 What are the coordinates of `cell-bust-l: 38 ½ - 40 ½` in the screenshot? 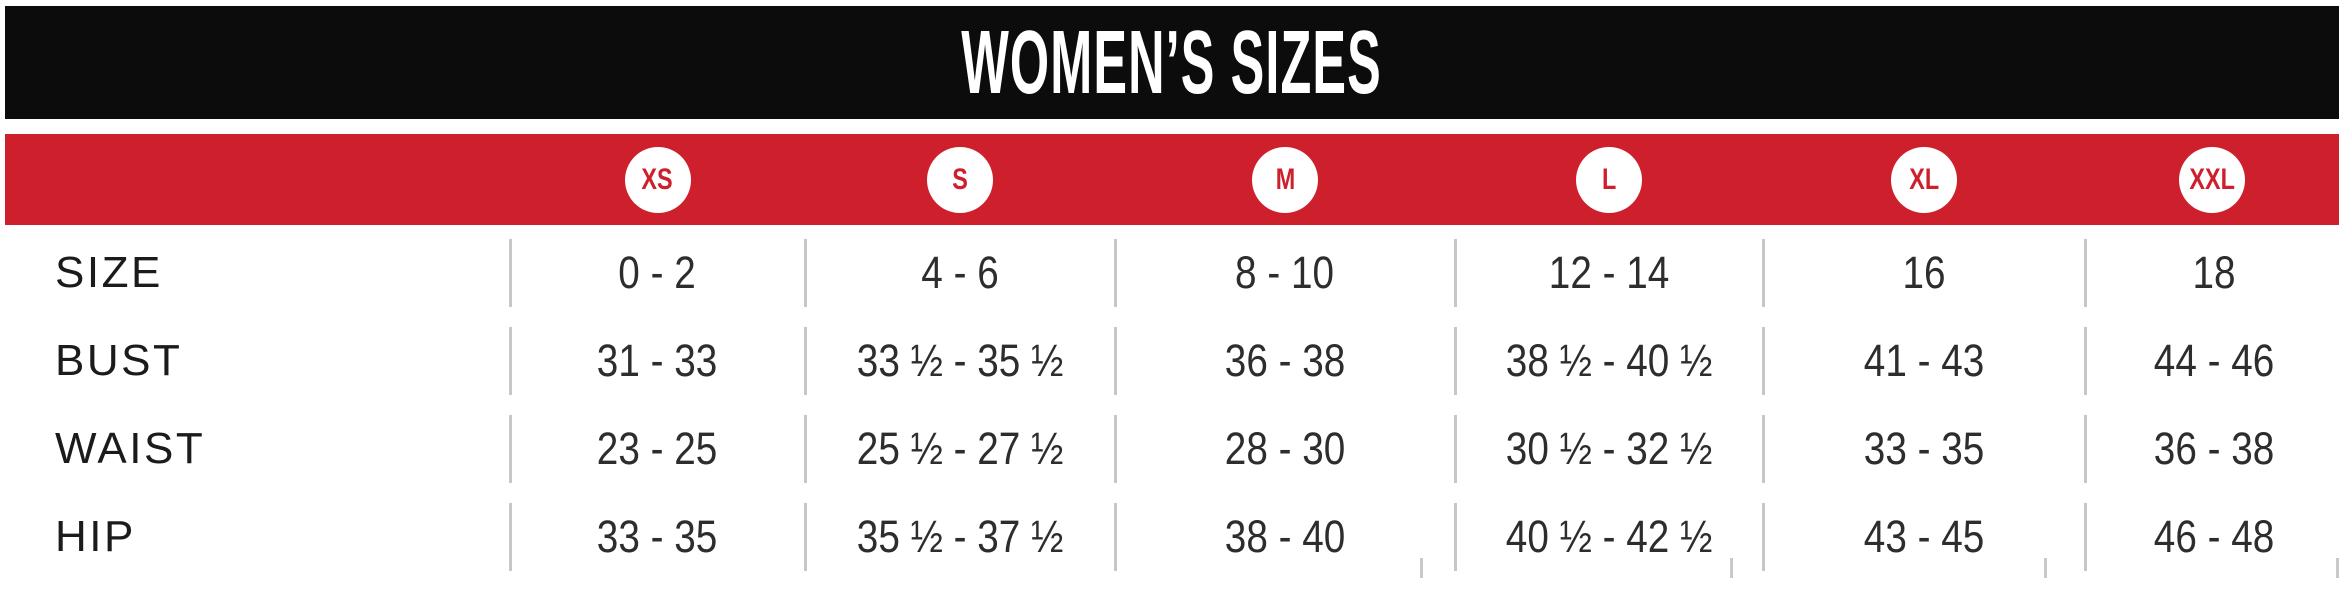 It's located at (1608, 361).